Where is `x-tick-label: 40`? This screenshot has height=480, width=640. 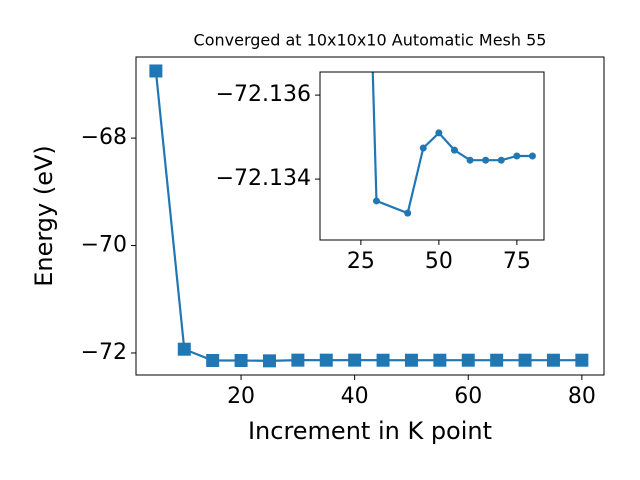
x-tick-label: 40 is located at coordinates (355, 396).